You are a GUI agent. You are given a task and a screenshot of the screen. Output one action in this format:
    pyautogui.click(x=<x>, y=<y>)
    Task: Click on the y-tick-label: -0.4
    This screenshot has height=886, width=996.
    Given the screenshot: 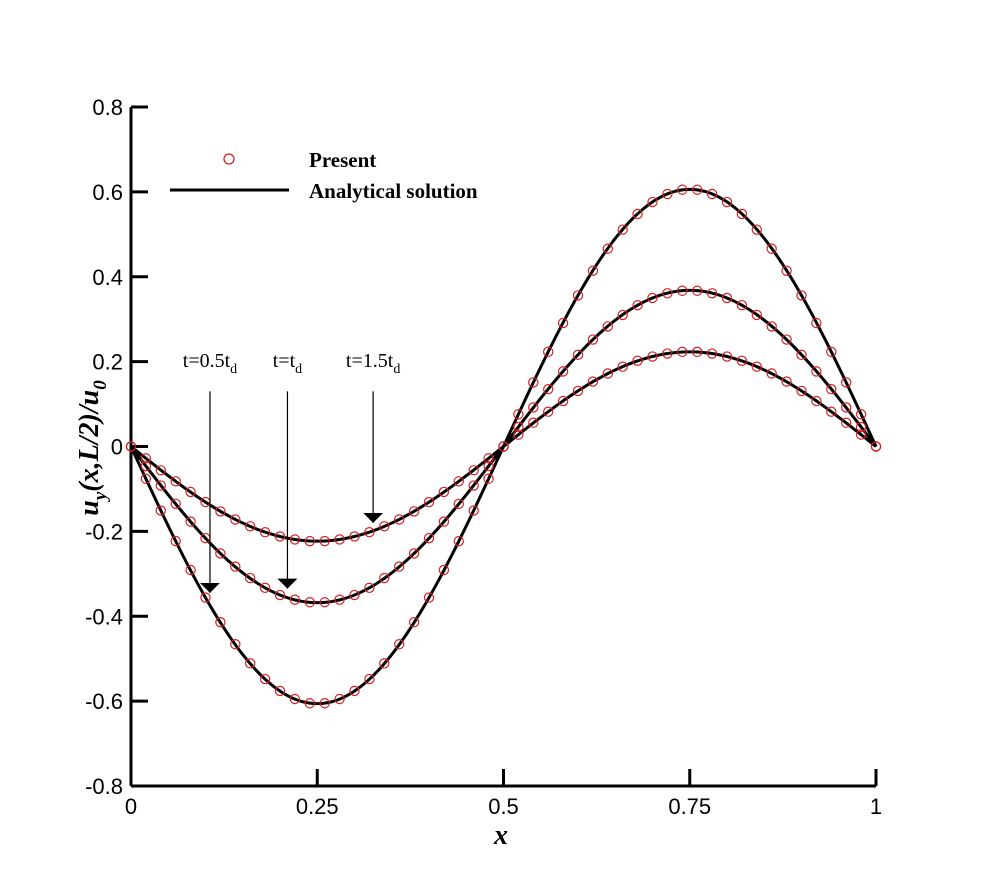 What is the action you would take?
    pyautogui.click(x=104, y=616)
    